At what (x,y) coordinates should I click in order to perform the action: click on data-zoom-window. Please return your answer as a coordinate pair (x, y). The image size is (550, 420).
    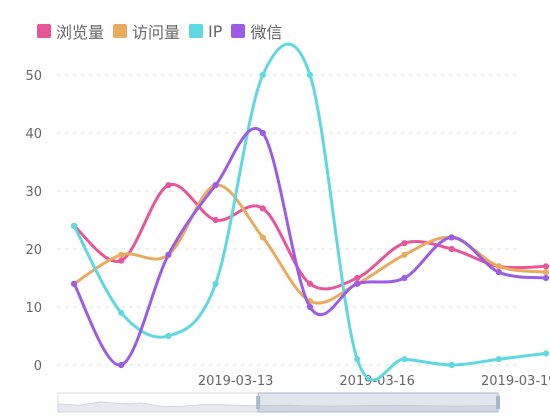
    Looking at the image, I should click on (378, 402).